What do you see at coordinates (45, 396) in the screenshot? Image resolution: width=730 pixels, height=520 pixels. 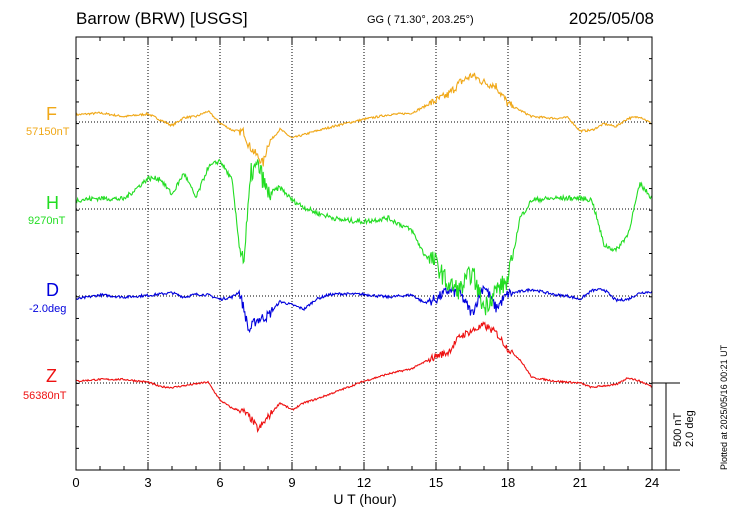 I see `panel-baseline-z: 56380nT` at bounding box center [45, 396].